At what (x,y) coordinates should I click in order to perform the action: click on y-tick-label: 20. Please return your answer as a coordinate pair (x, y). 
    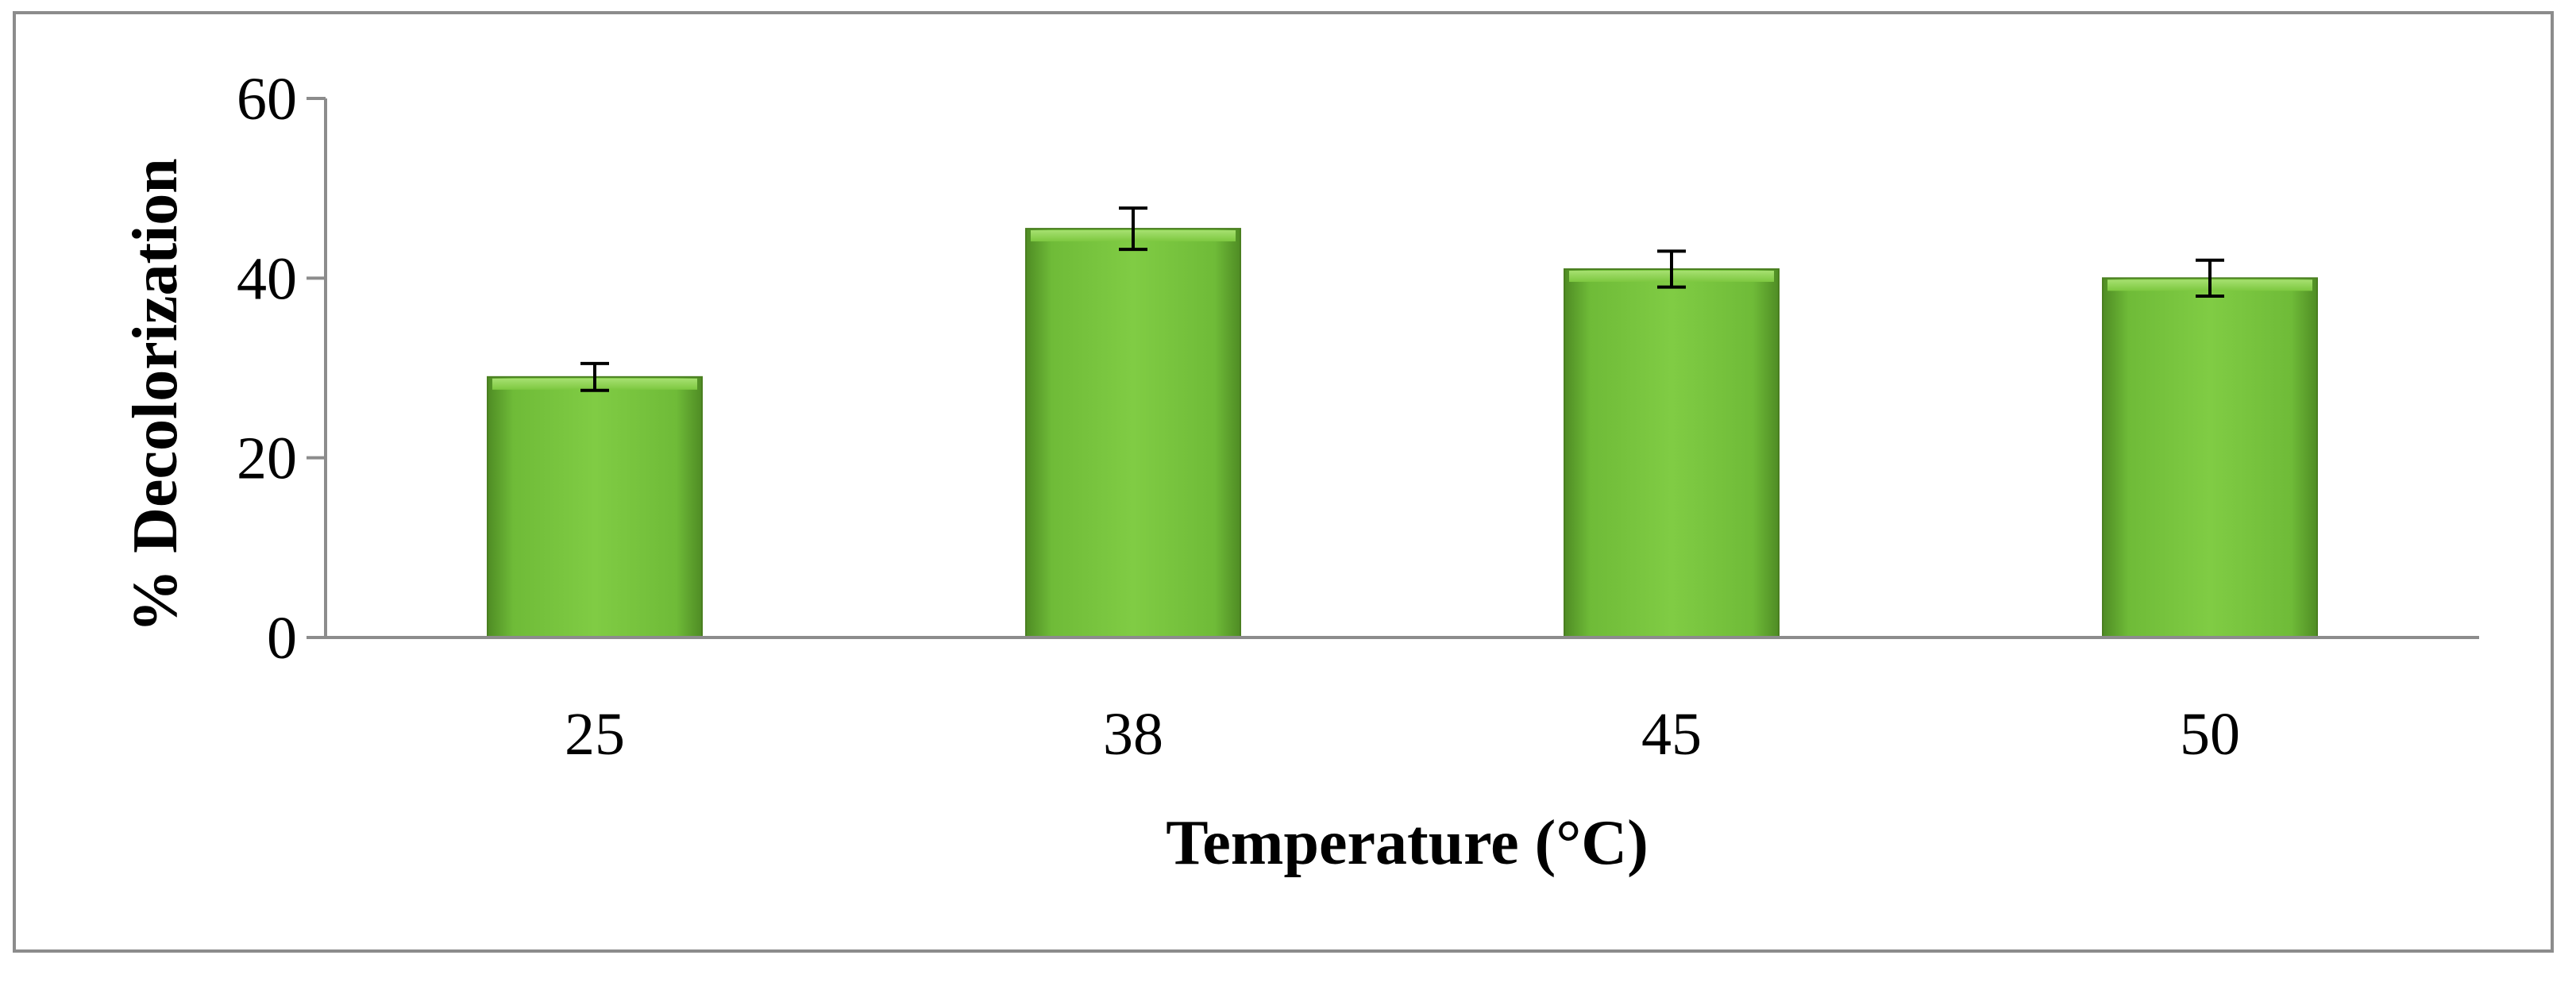
    Looking at the image, I should click on (267, 459).